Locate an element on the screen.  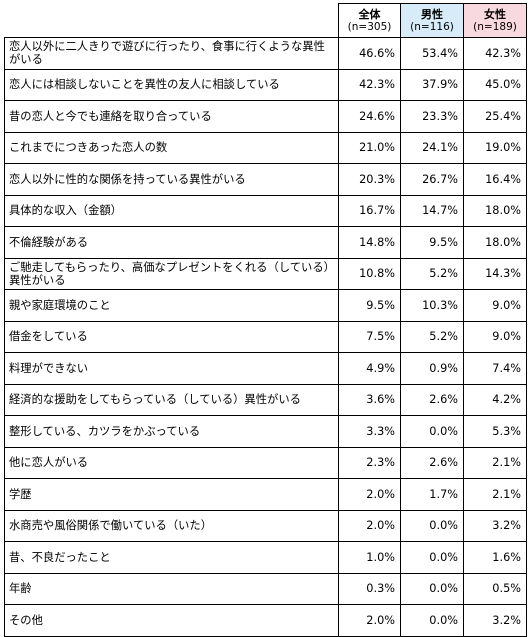
value-all: 21.0% is located at coordinates (369, 147).